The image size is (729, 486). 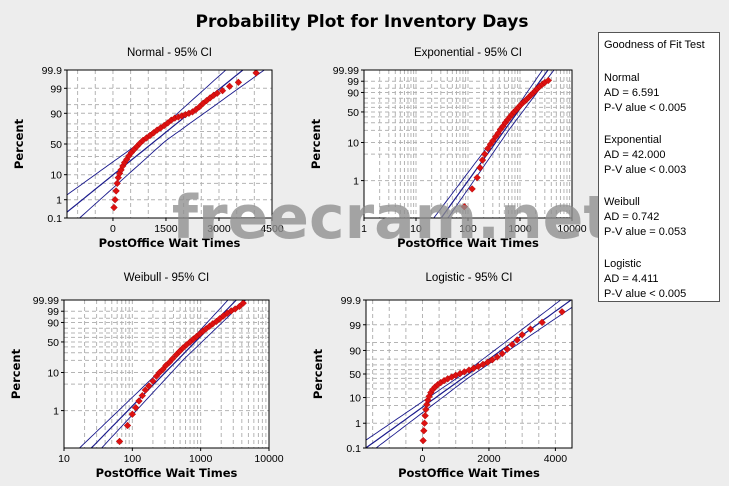 What do you see at coordinates (166, 229) in the screenshot?
I see `x-tick-label: 1500` at bounding box center [166, 229].